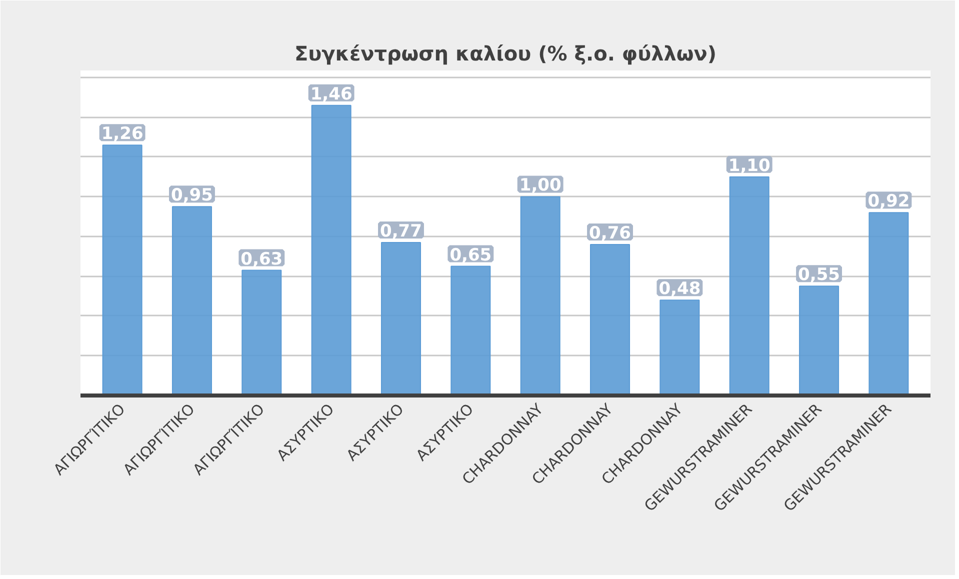 The height and width of the screenshot is (579, 959). I want to click on data-label: 0,65, so click(471, 255).